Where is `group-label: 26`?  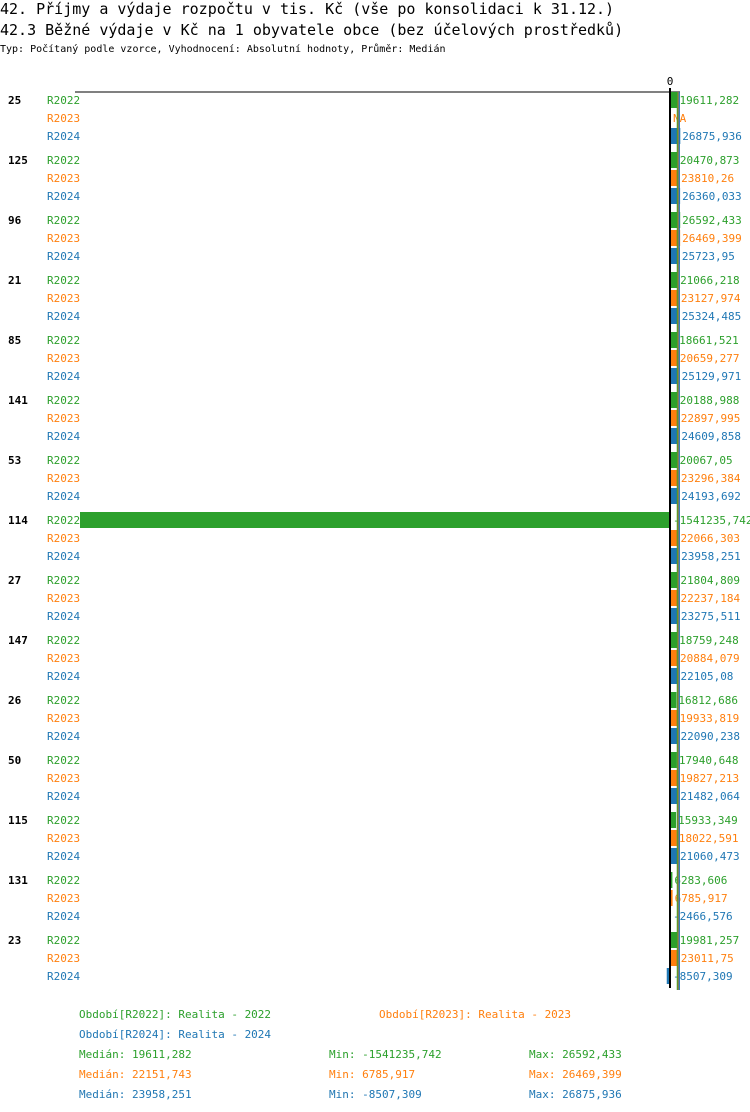
group-label: 26 is located at coordinates (15, 700).